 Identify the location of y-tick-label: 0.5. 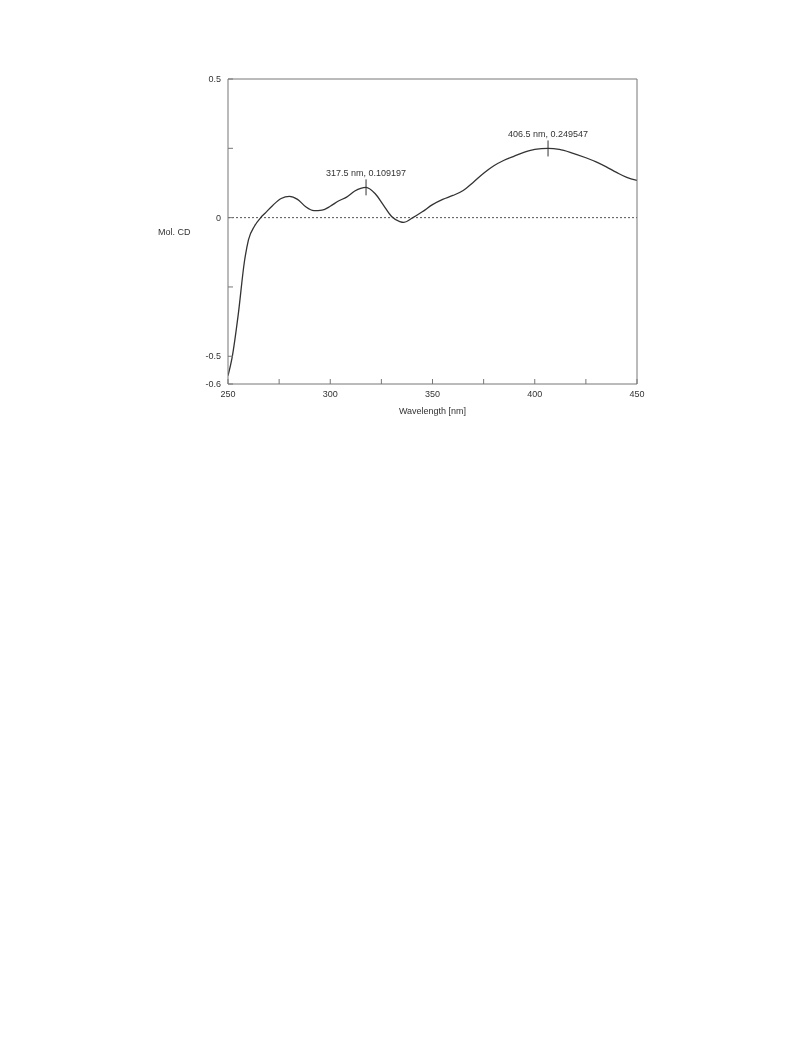
(214, 79).